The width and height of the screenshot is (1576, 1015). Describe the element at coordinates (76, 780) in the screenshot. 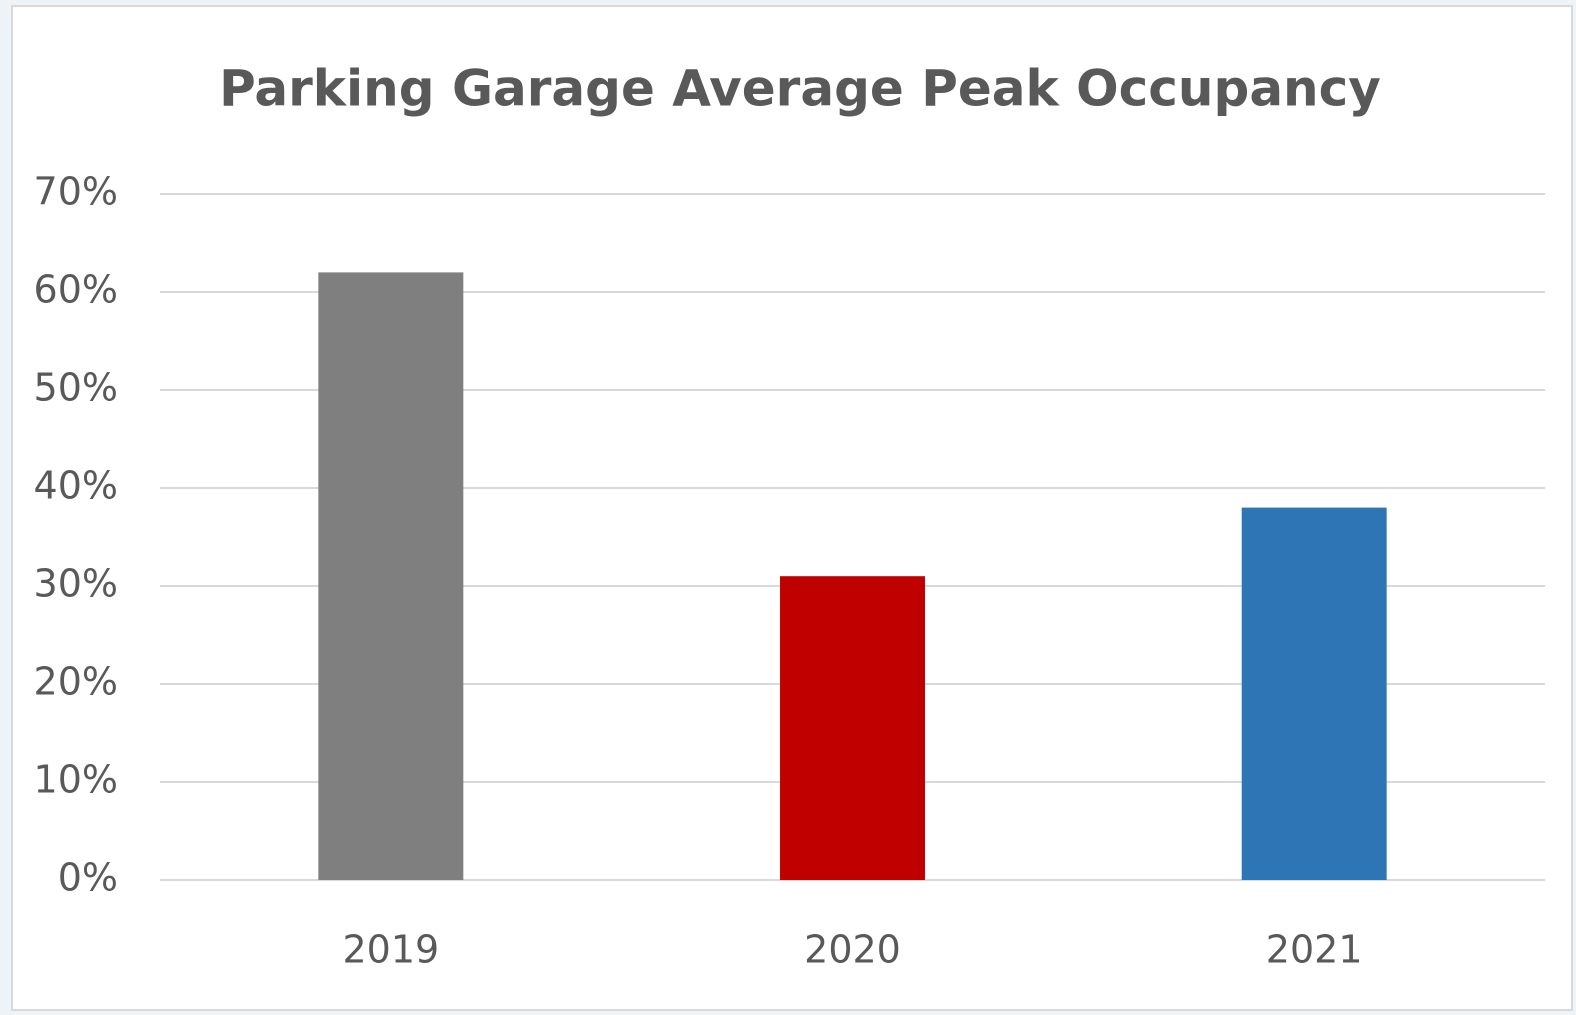

I see `y-tick-label: 10%` at that location.